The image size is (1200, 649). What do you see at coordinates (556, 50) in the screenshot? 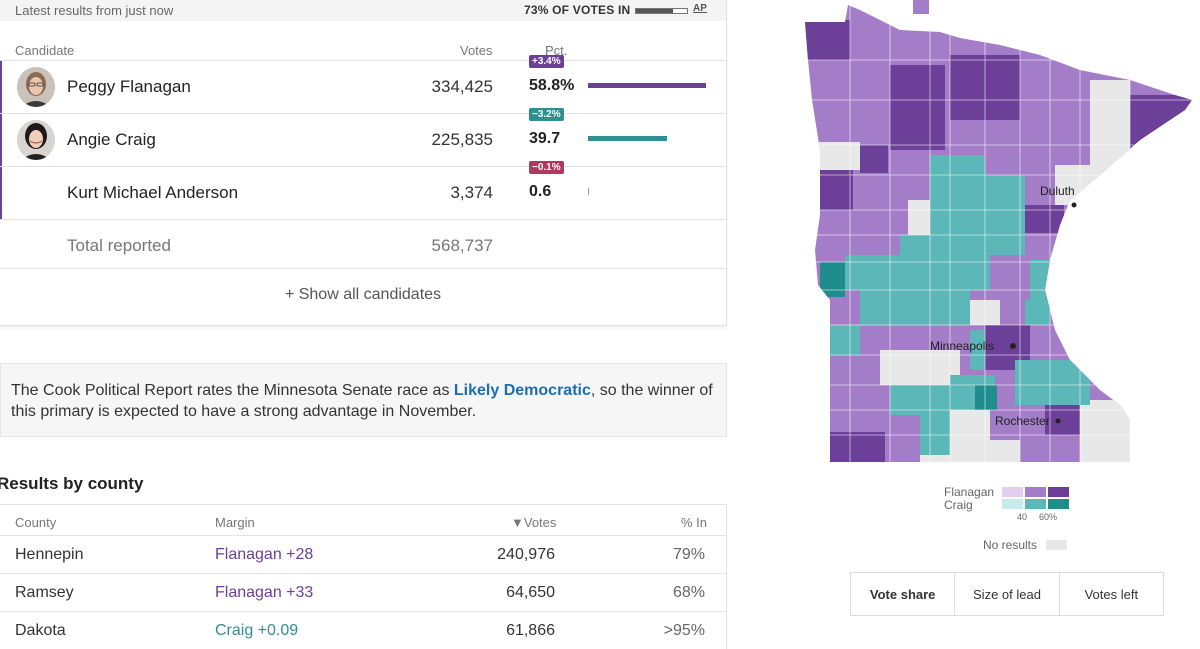
I see `column-pct: Pct.` at bounding box center [556, 50].